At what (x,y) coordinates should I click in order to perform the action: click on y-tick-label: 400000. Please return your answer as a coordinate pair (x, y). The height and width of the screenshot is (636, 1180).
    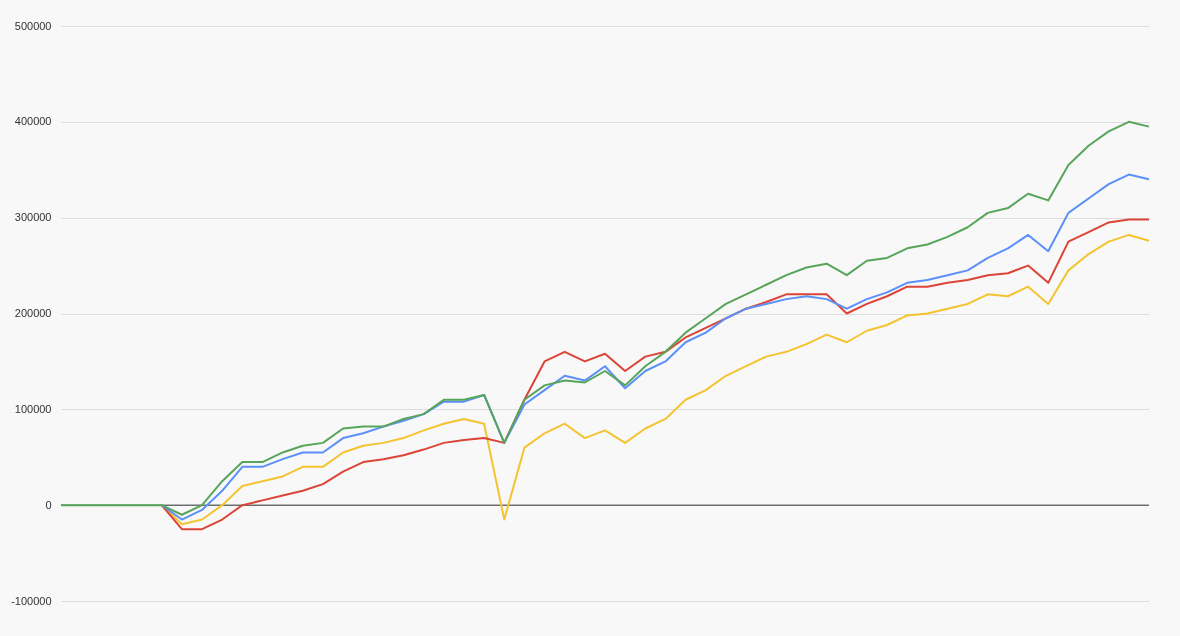
    Looking at the image, I should click on (33, 121).